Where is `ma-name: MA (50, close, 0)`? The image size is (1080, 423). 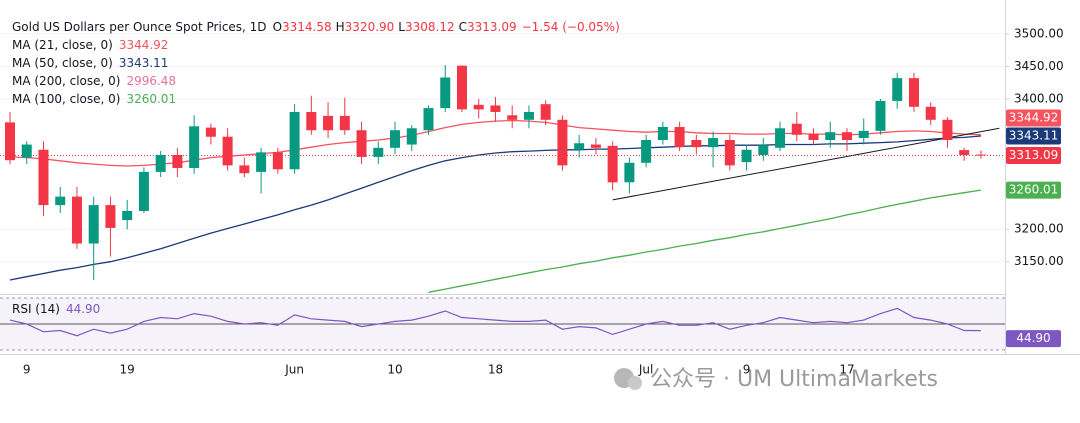
ma-name: MA (50, close, 0) is located at coordinates (62, 63).